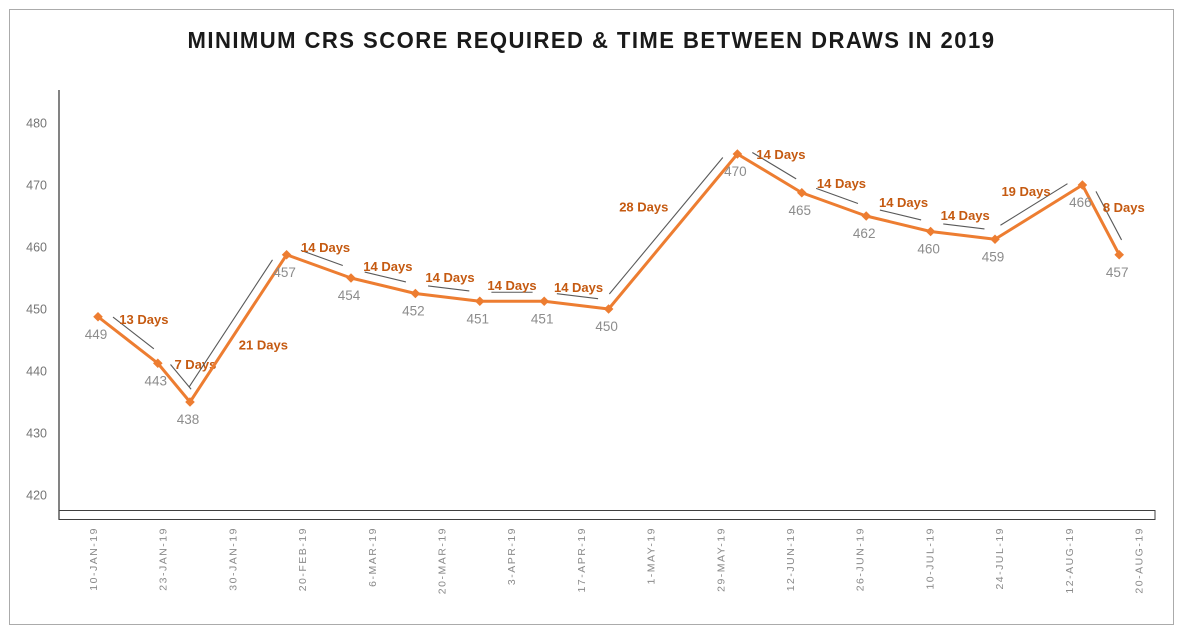  I want to click on interval-label: 21 Days, so click(263, 344).